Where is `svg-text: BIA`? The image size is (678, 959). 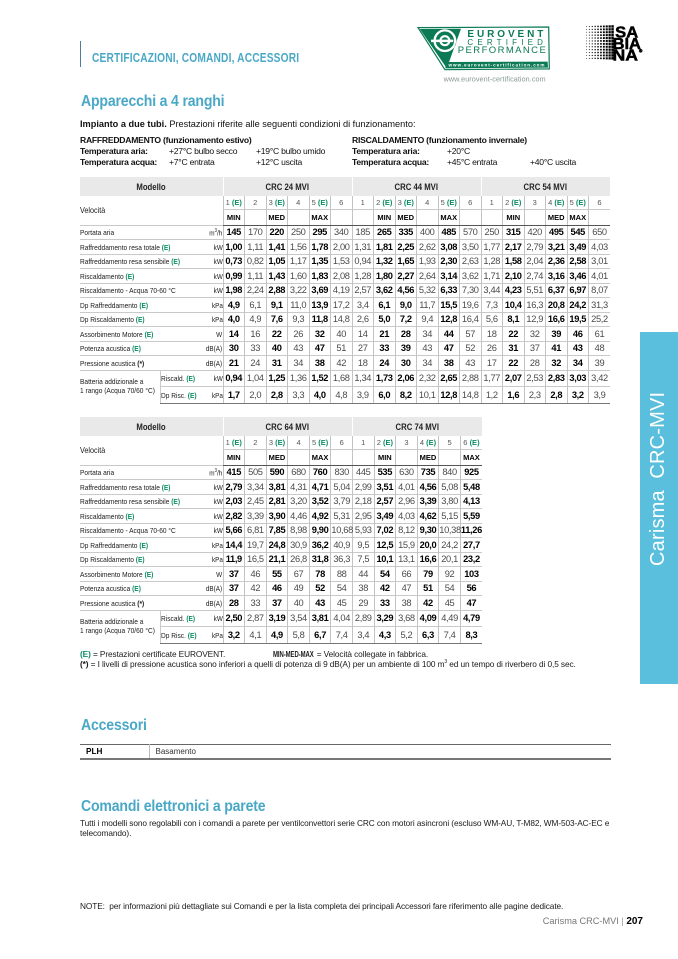 svg-text: BIA is located at coordinates (627, 44).